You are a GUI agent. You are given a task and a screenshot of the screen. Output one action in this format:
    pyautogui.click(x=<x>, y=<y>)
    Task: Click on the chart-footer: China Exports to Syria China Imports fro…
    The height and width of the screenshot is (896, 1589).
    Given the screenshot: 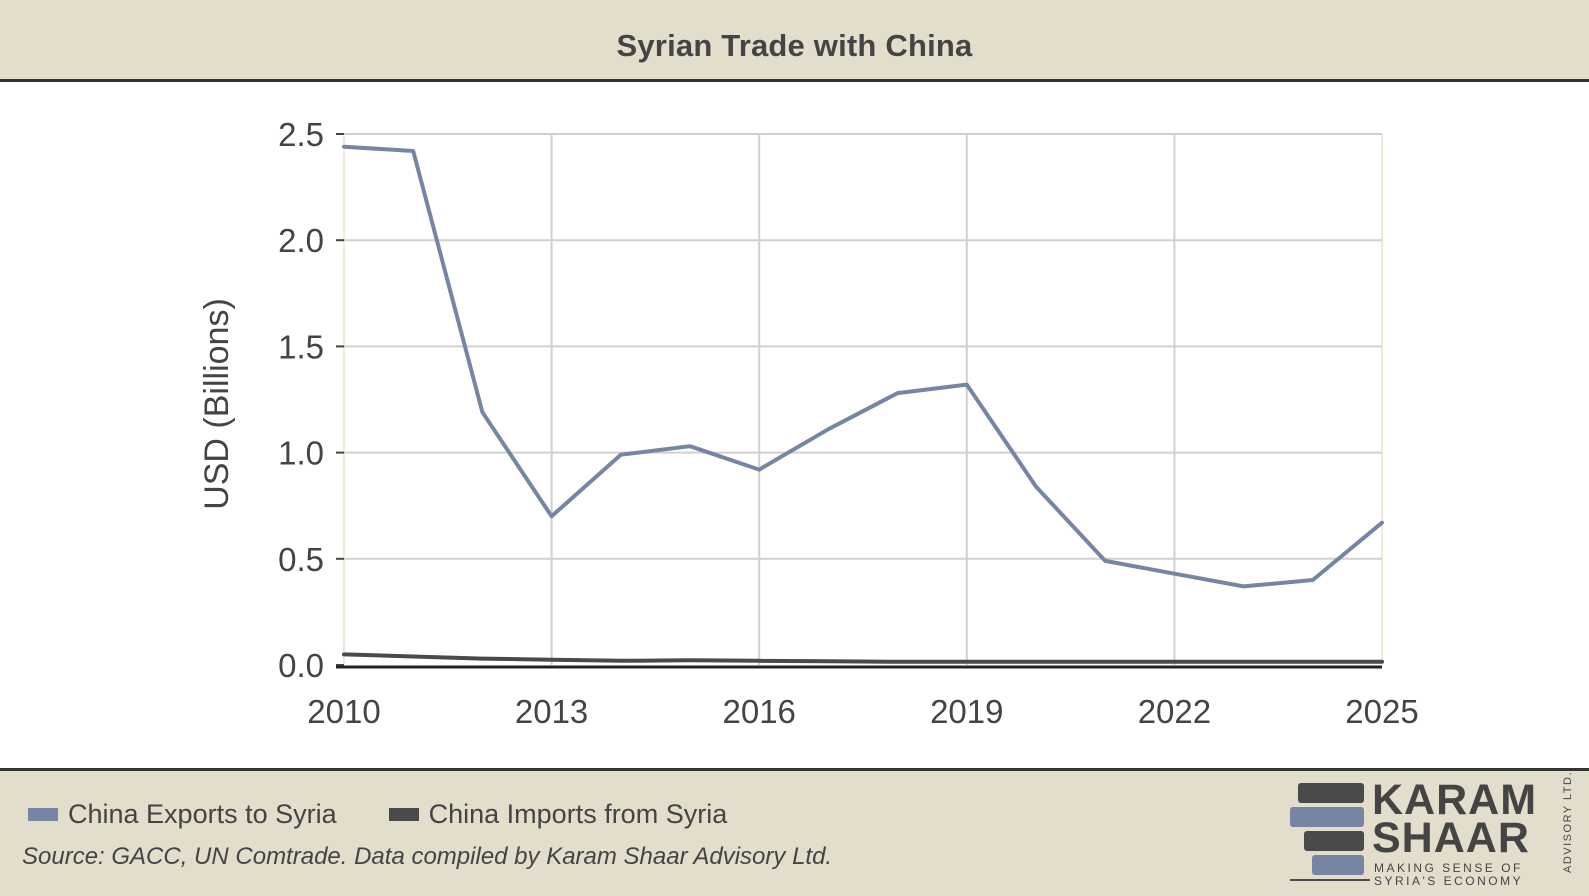 What is the action you would take?
    pyautogui.click(x=794, y=832)
    